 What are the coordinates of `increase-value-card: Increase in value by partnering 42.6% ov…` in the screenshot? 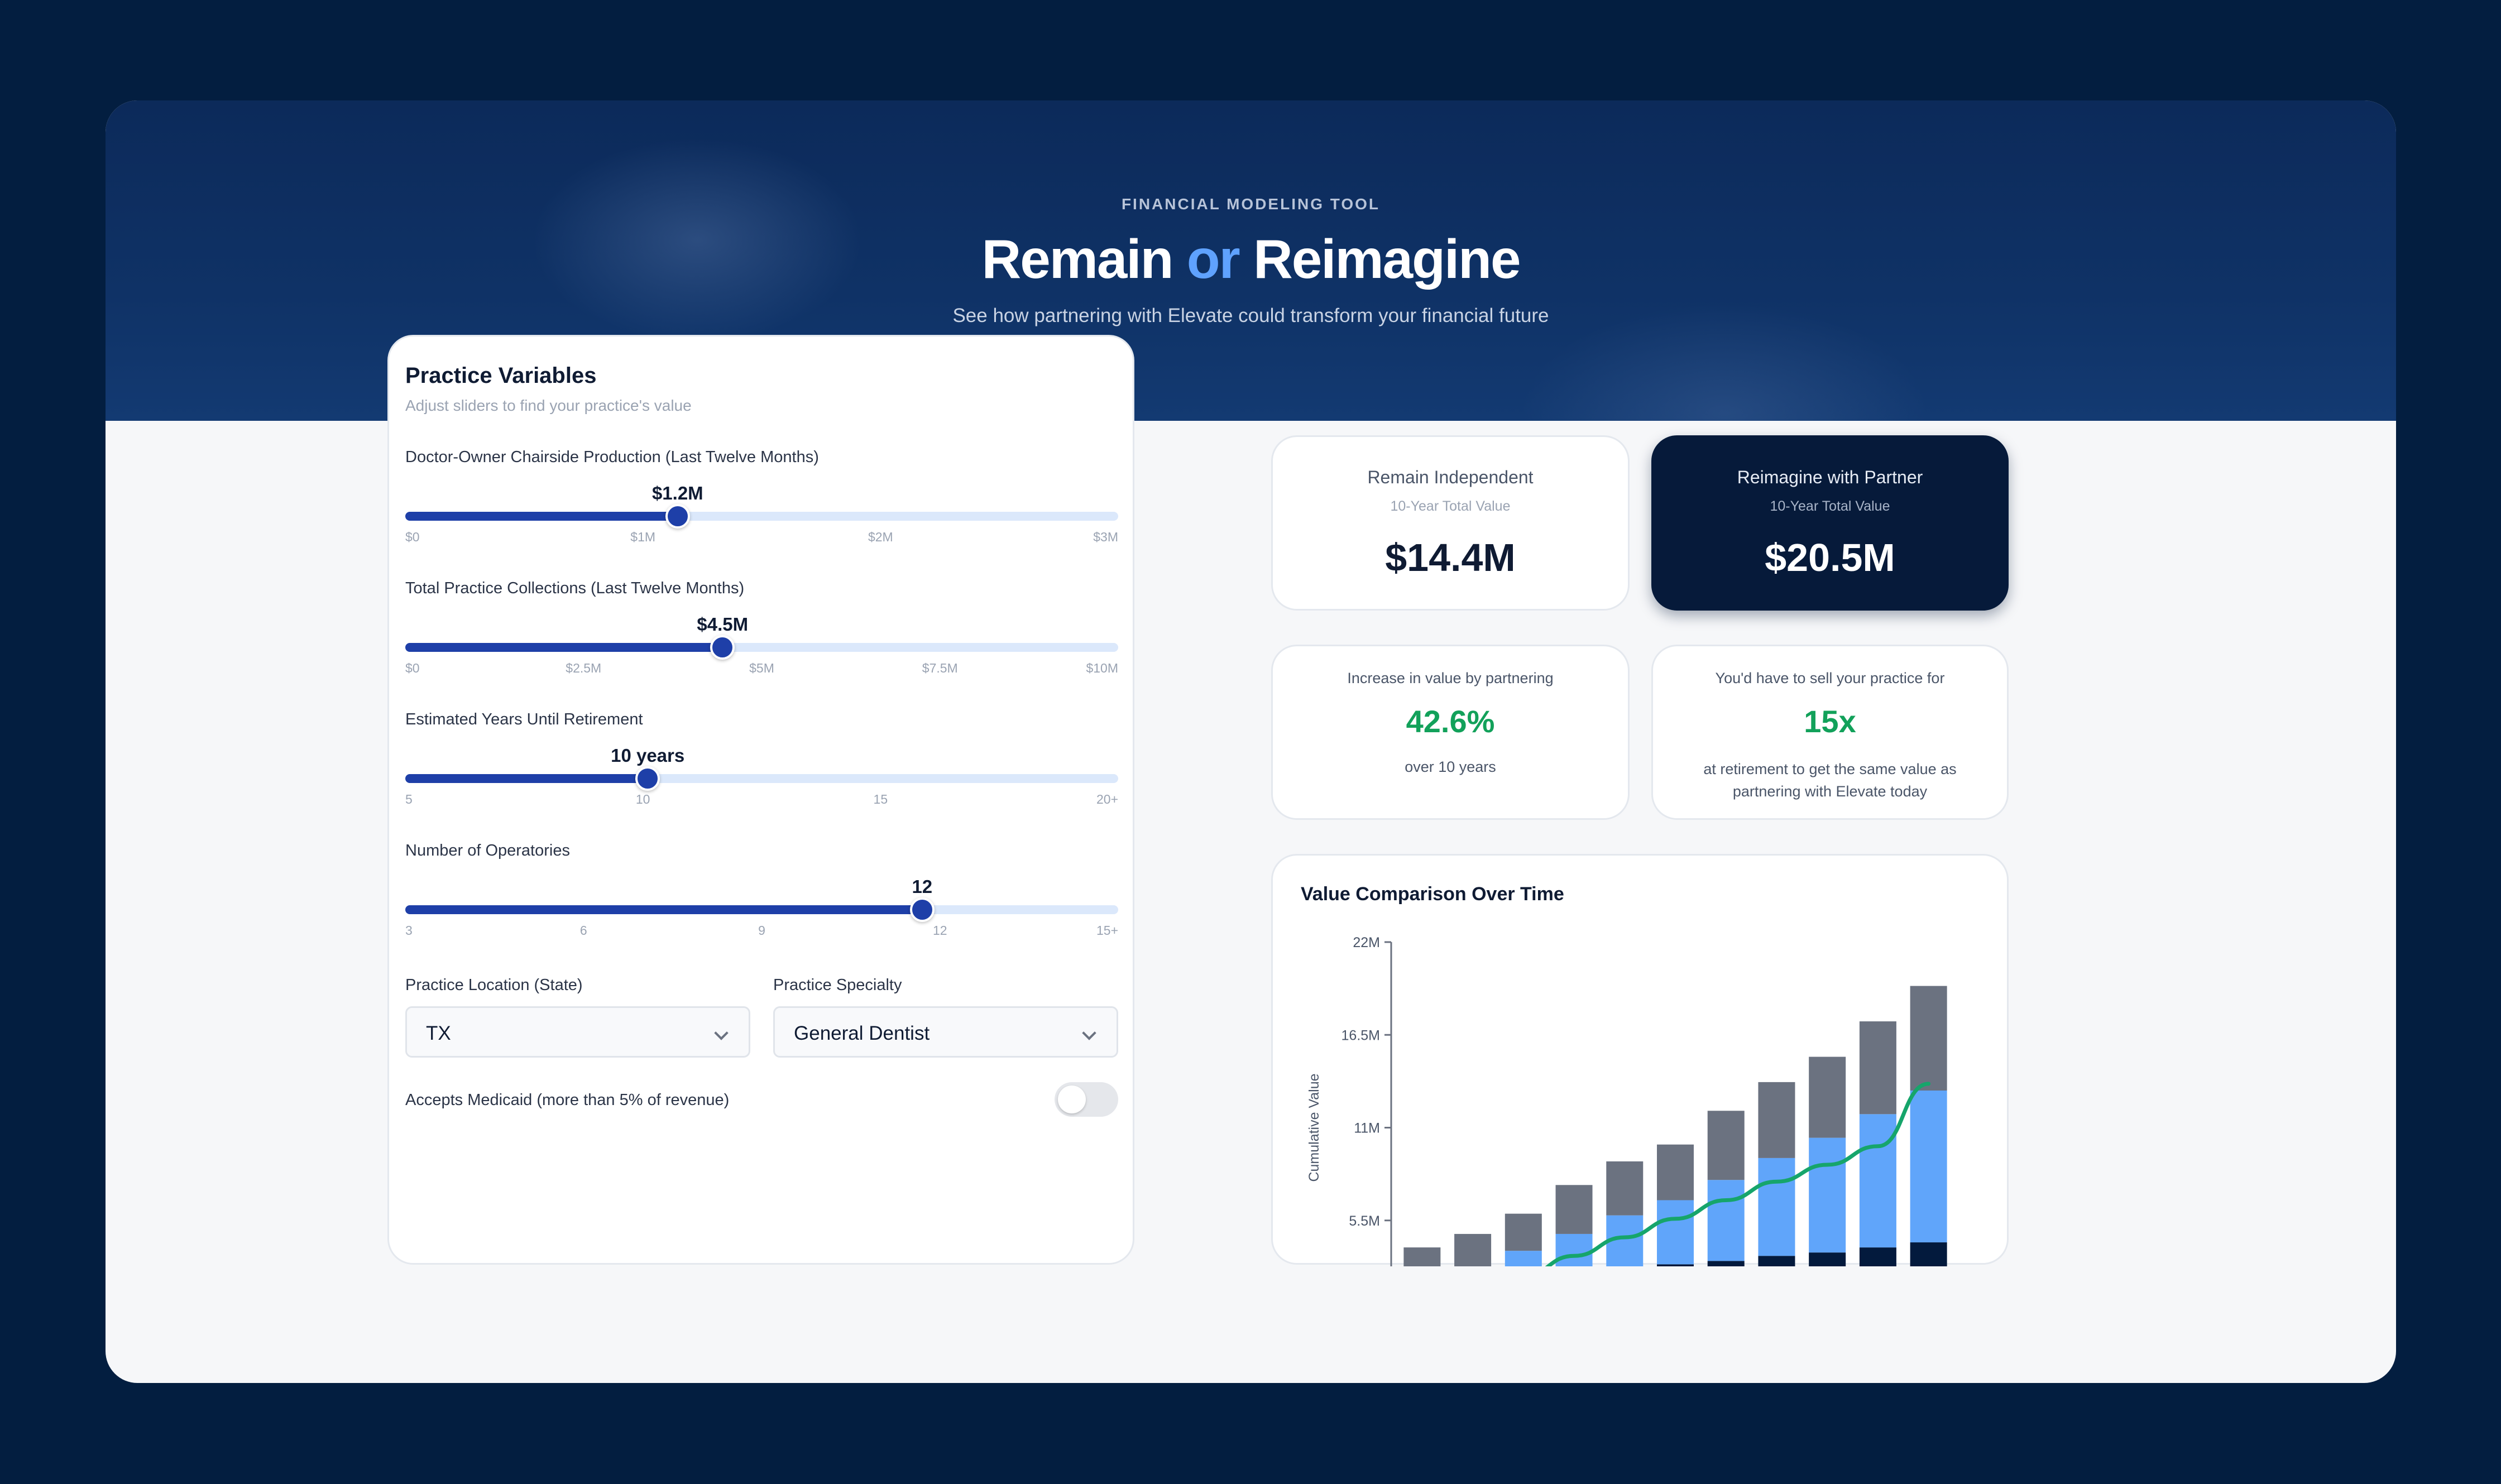 It's located at (1451, 733).